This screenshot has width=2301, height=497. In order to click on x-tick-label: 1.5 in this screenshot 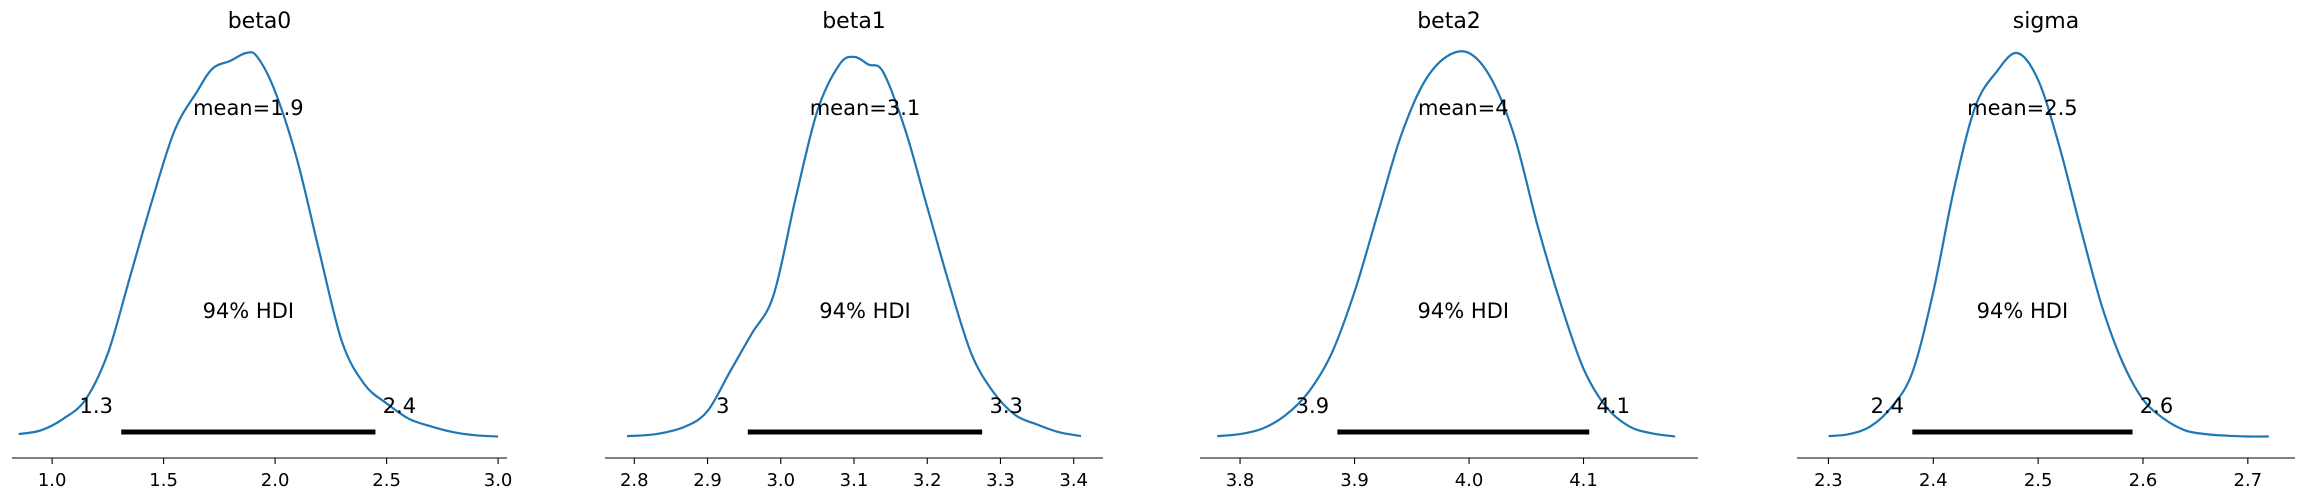, I will do `click(163, 480)`.